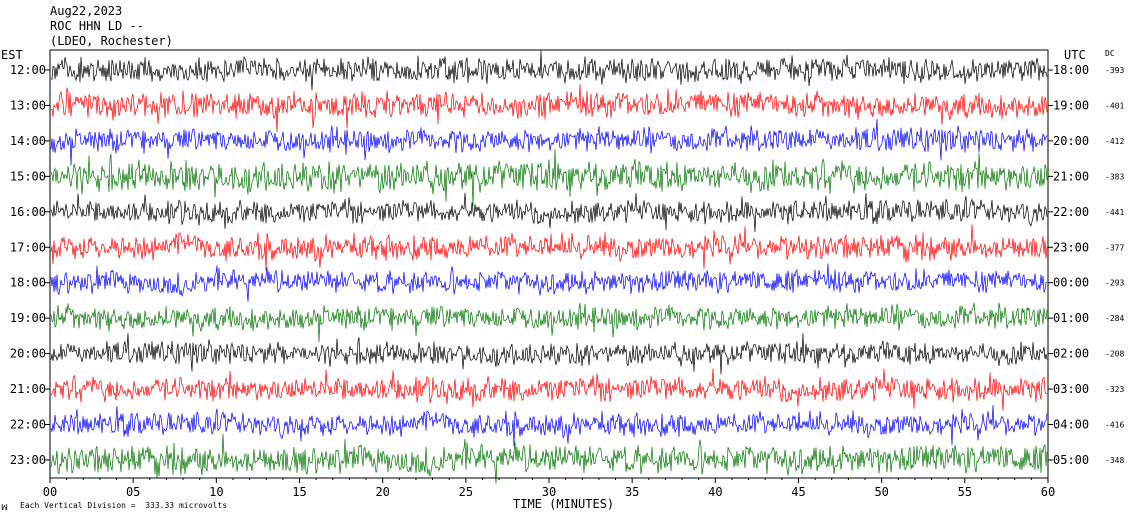  Describe the element at coordinates (466, 492) in the screenshot. I see `x-tick-label: 25` at that location.